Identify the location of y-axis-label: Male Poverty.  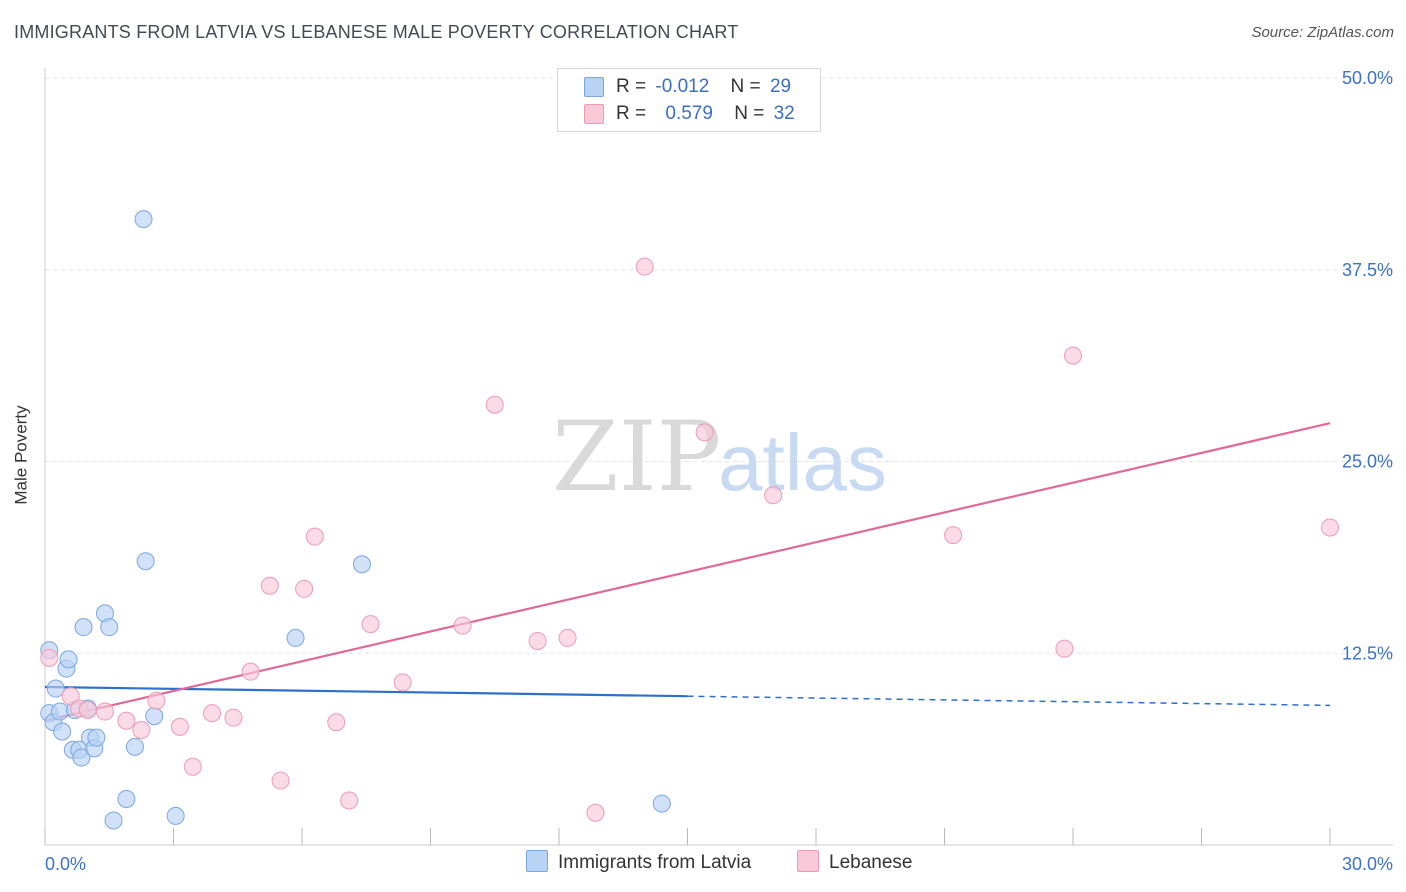
(21, 455).